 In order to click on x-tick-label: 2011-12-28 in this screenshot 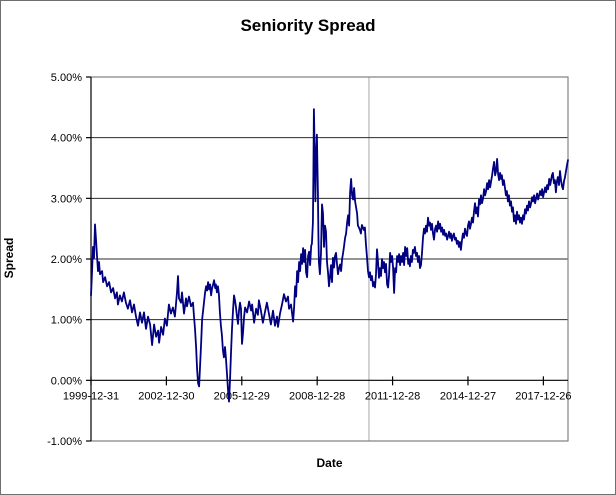, I will do `click(392, 396)`.